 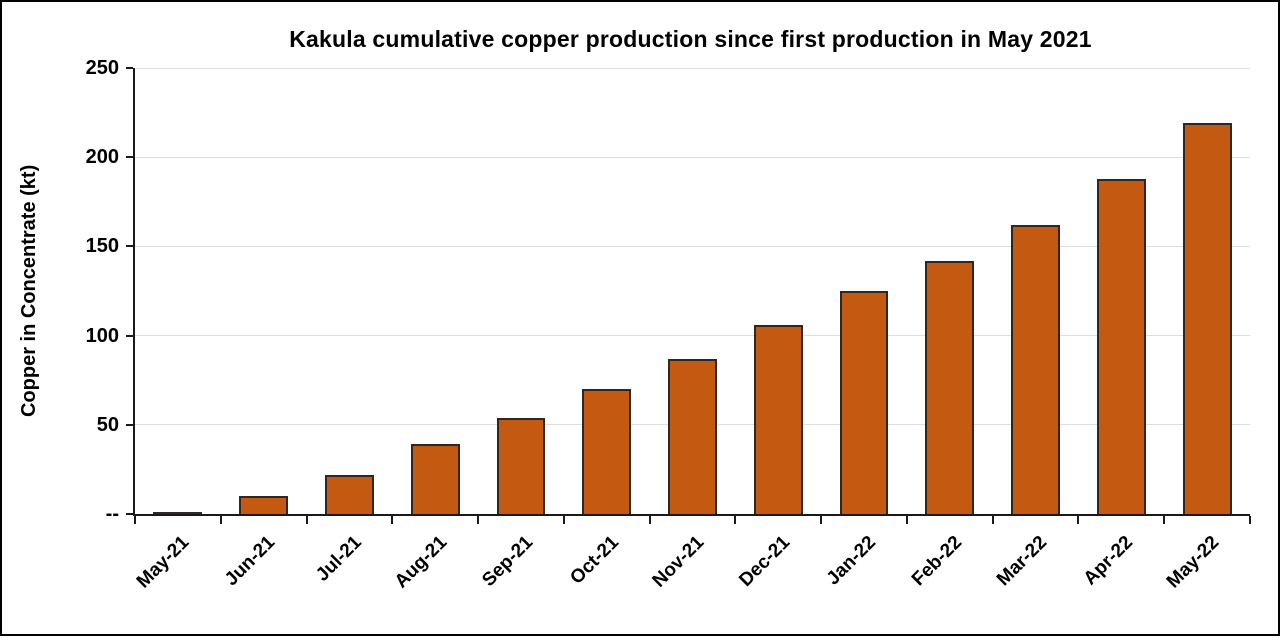 I want to click on x-axis-label-Oct-21: Oct-21, so click(x=594, y=560).